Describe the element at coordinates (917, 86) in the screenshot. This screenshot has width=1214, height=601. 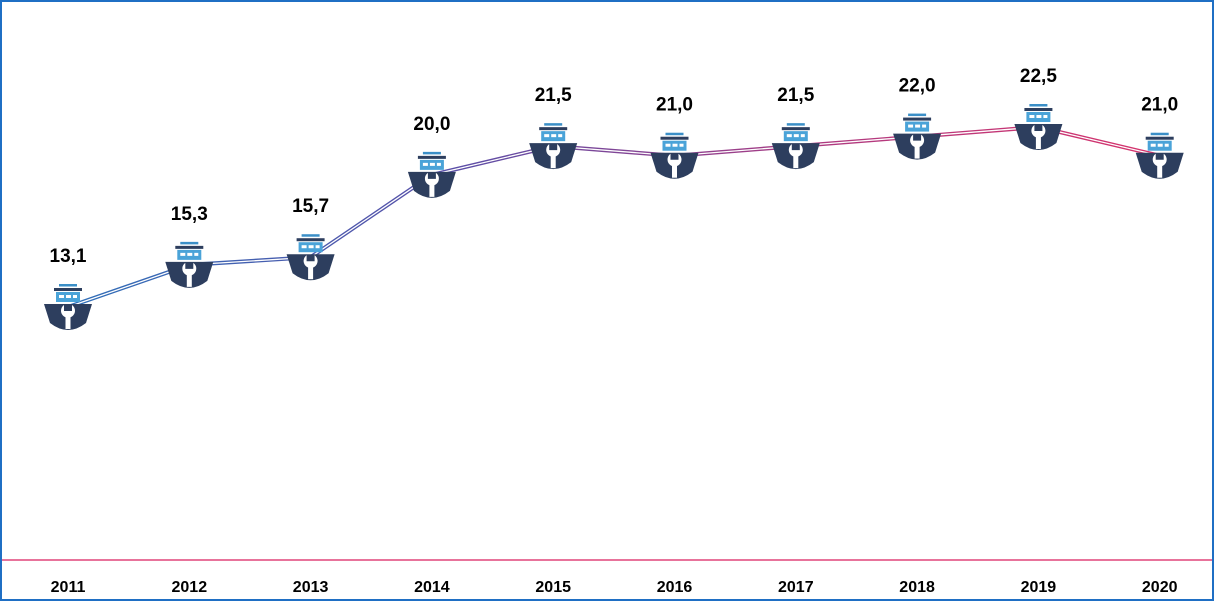
I see `value-label: 22,0` at that location.